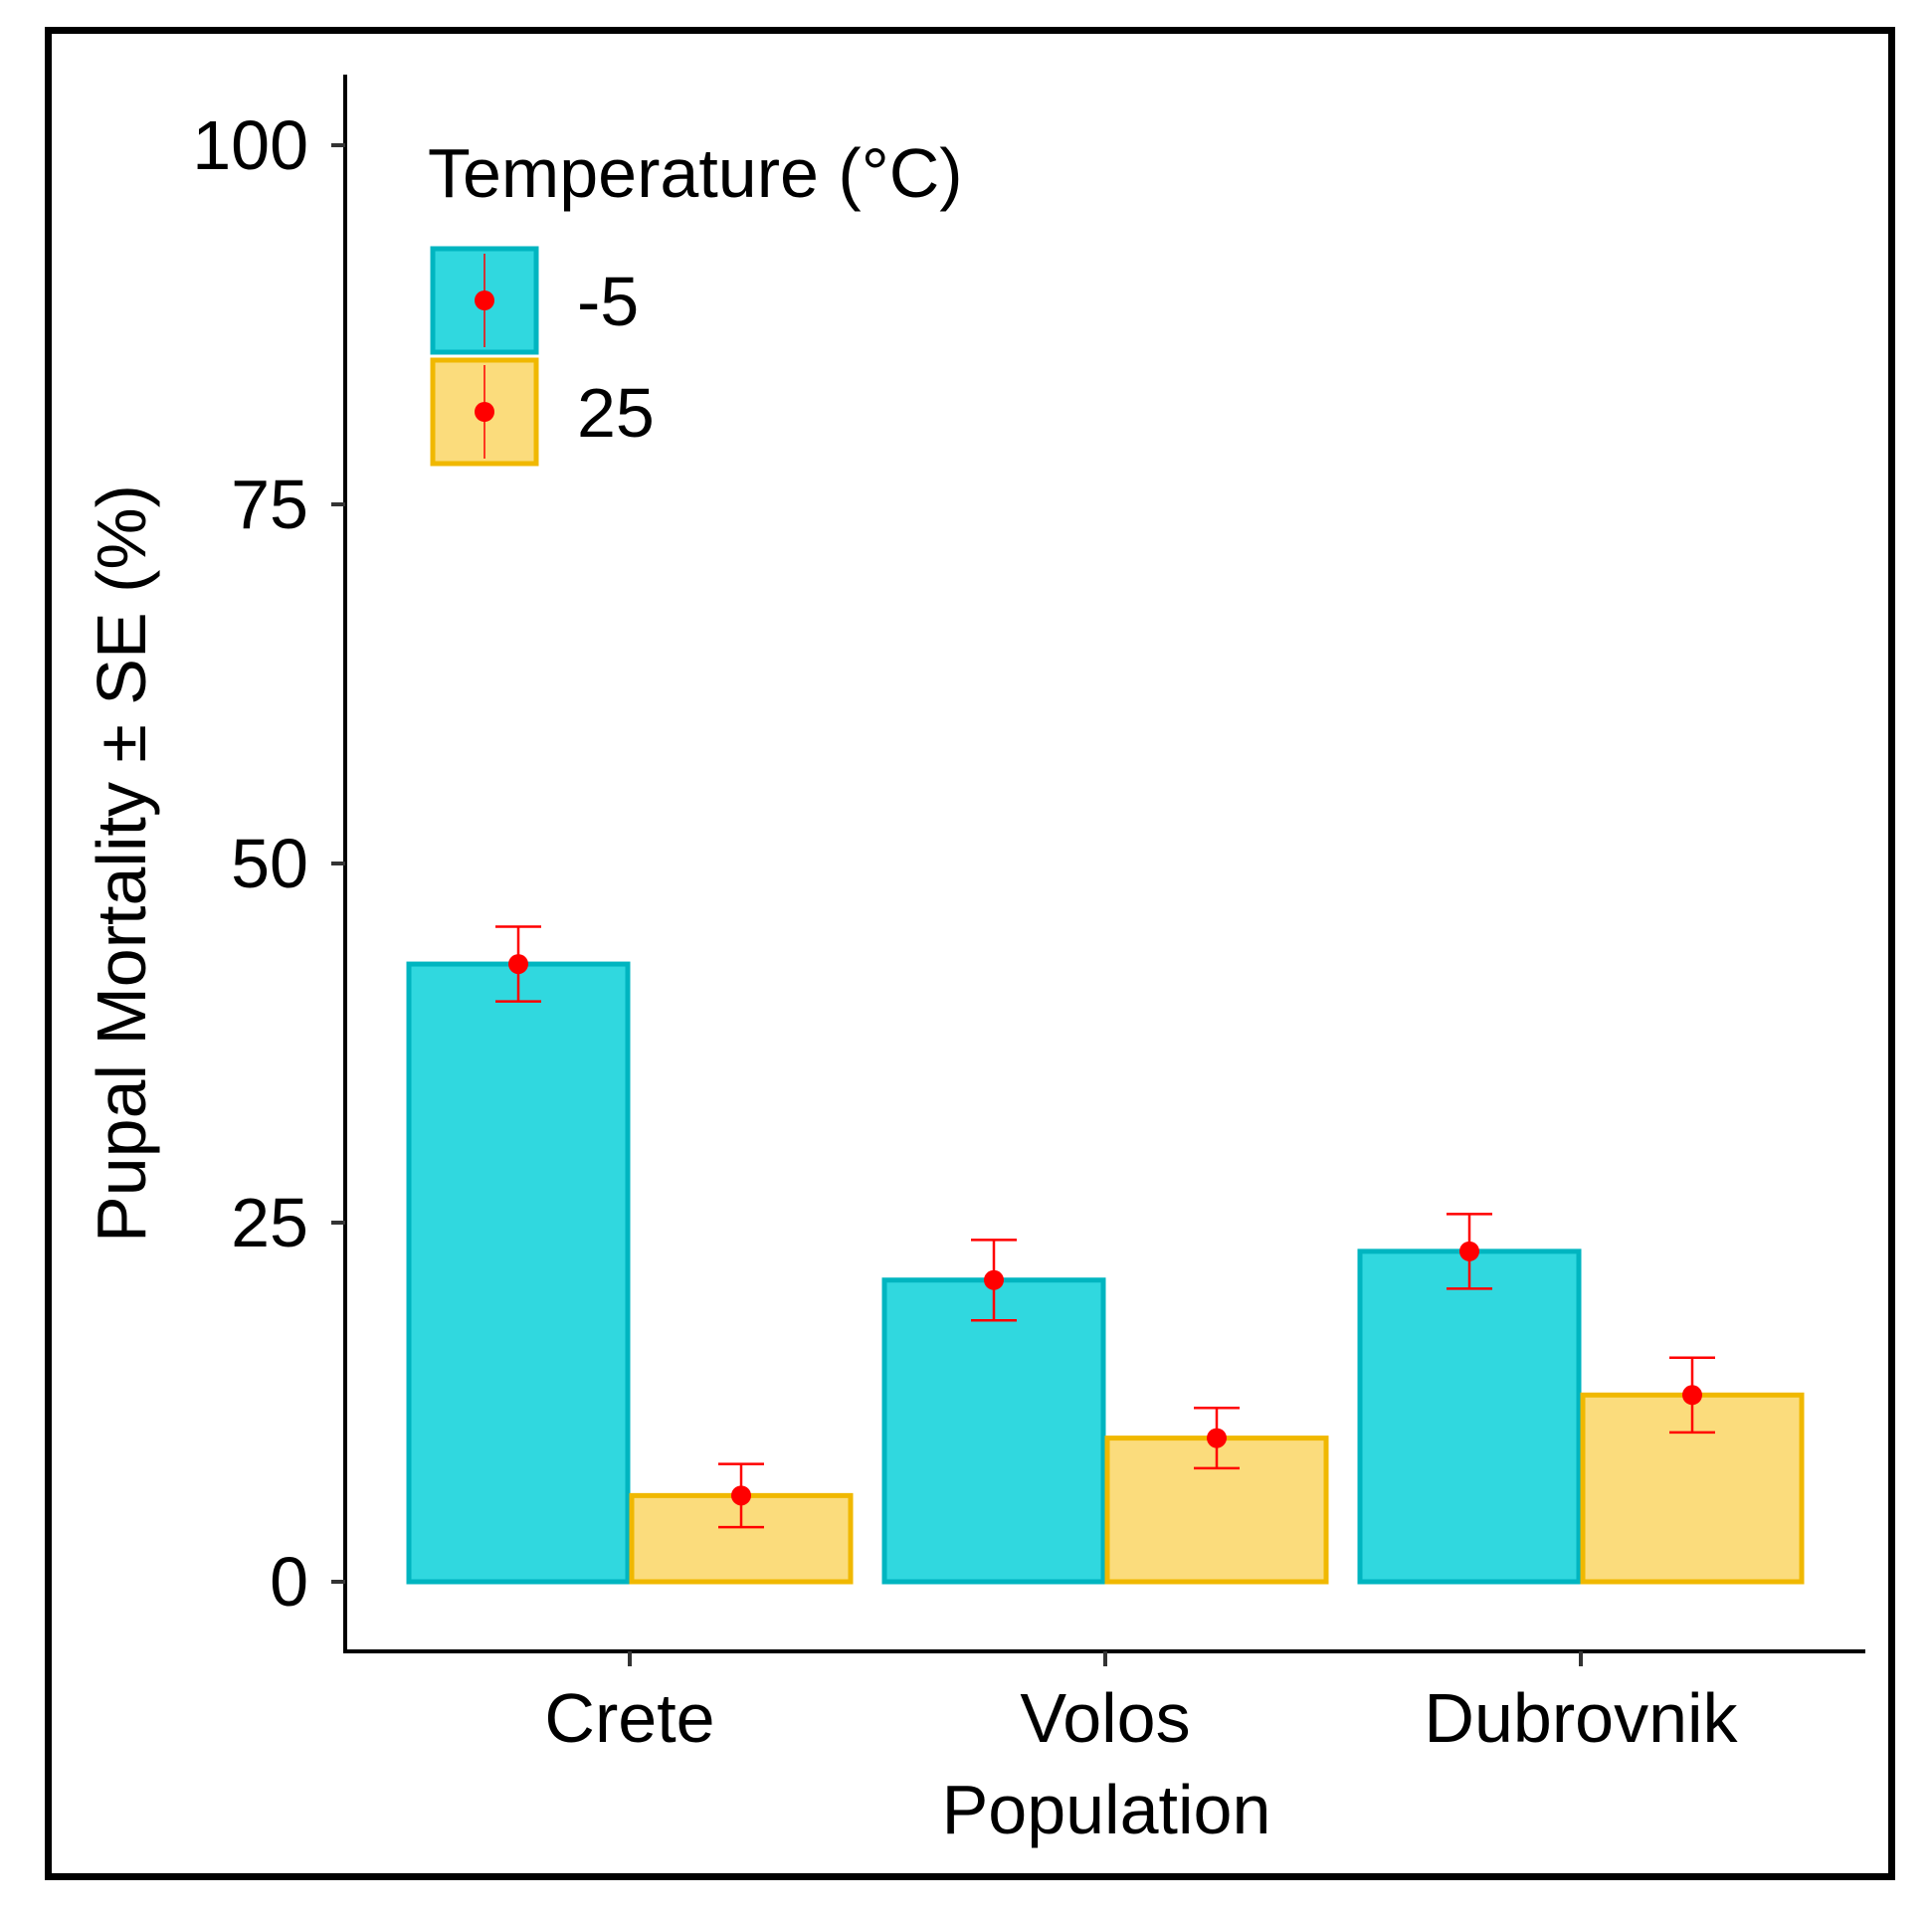 The width and height of the screenshot is (1932, 1917). Describe the element at coordinates (1581, 1718) in the screenshot. I see `x-tick-label: Dubrovnik` at that location.